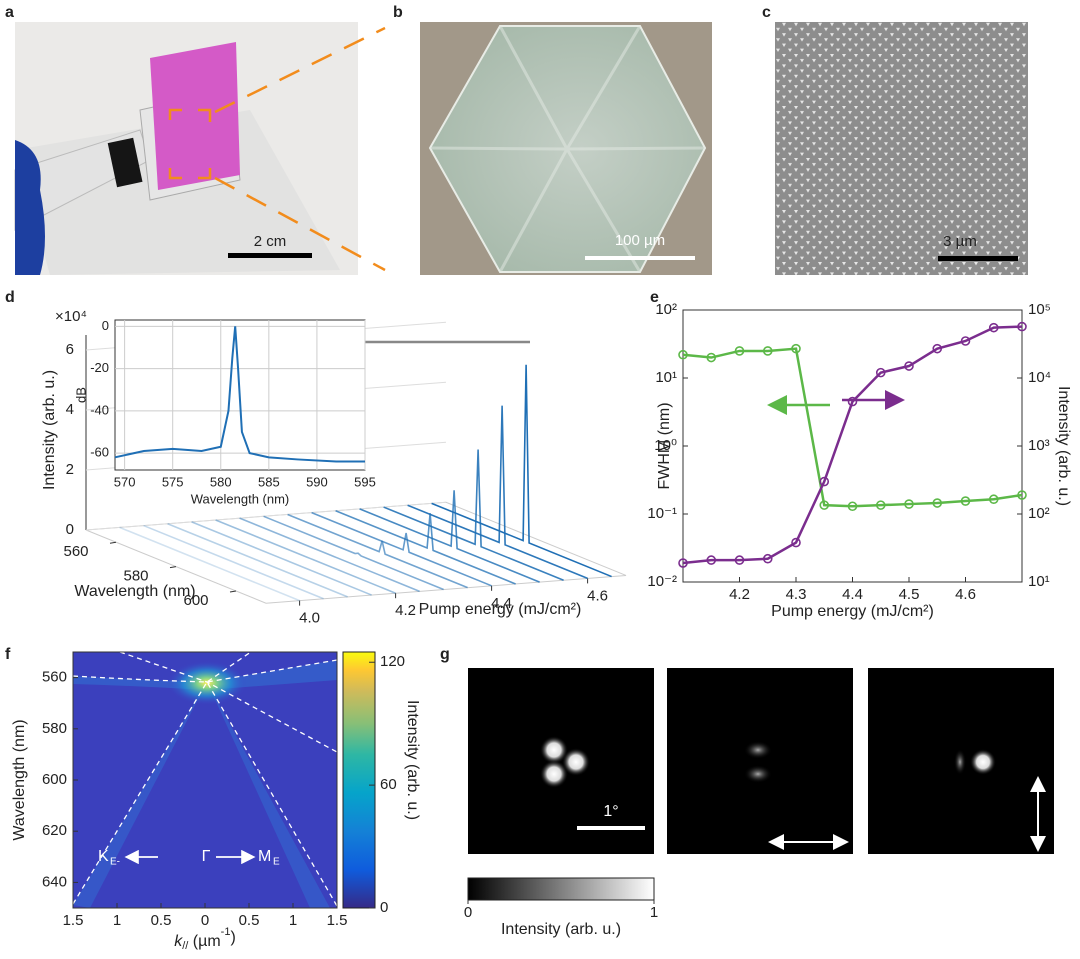  I want to click on axis-multiplier: ×10⁴, so click(71, 316).